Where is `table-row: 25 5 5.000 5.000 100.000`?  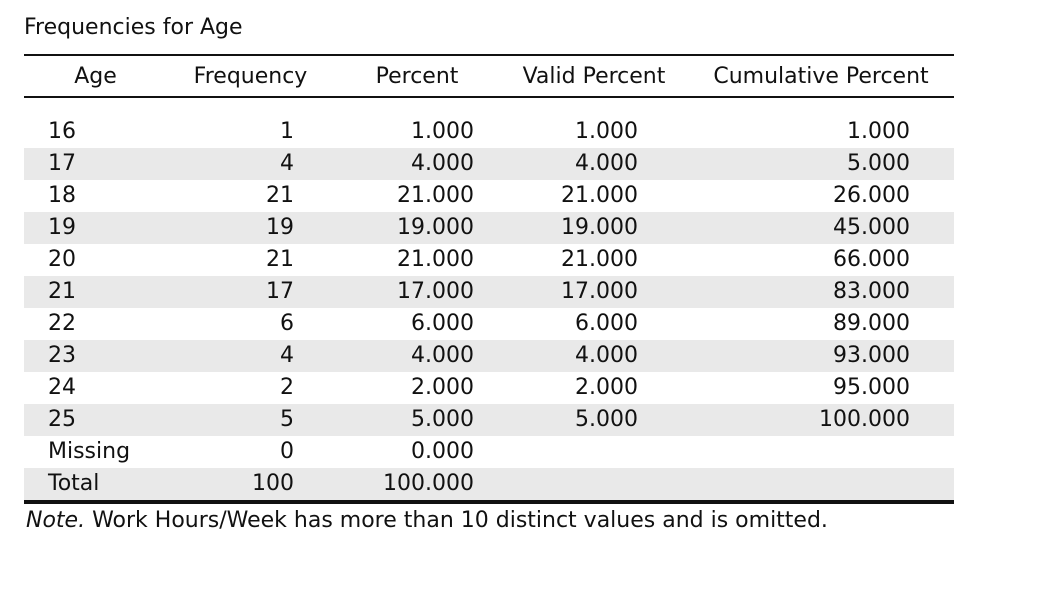
table-row: 25 5 5.000 5.000 100.000 is located at coordinates (489, 420).